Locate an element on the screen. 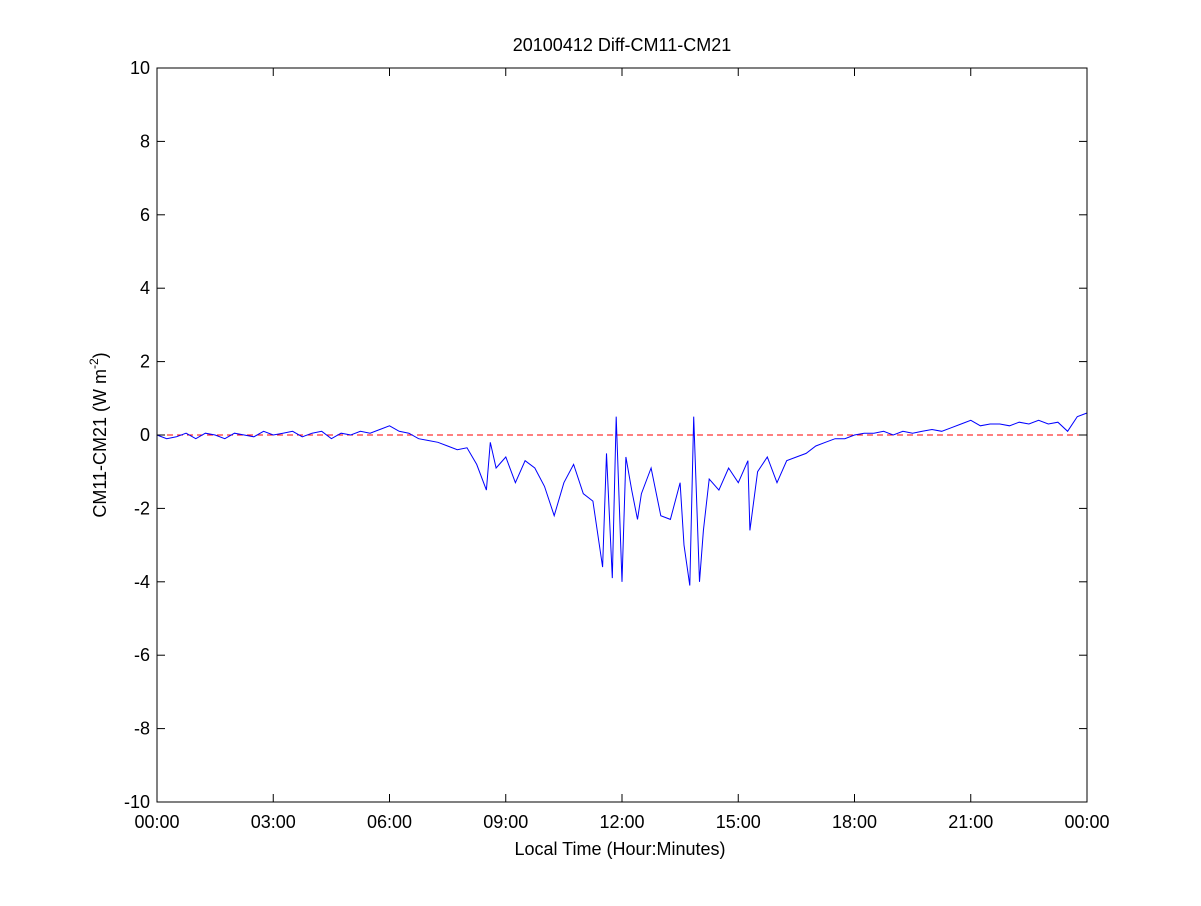 This screenshot has width=1201, height=906. y-tick-label: -2 is located at coordinates (142, 508).